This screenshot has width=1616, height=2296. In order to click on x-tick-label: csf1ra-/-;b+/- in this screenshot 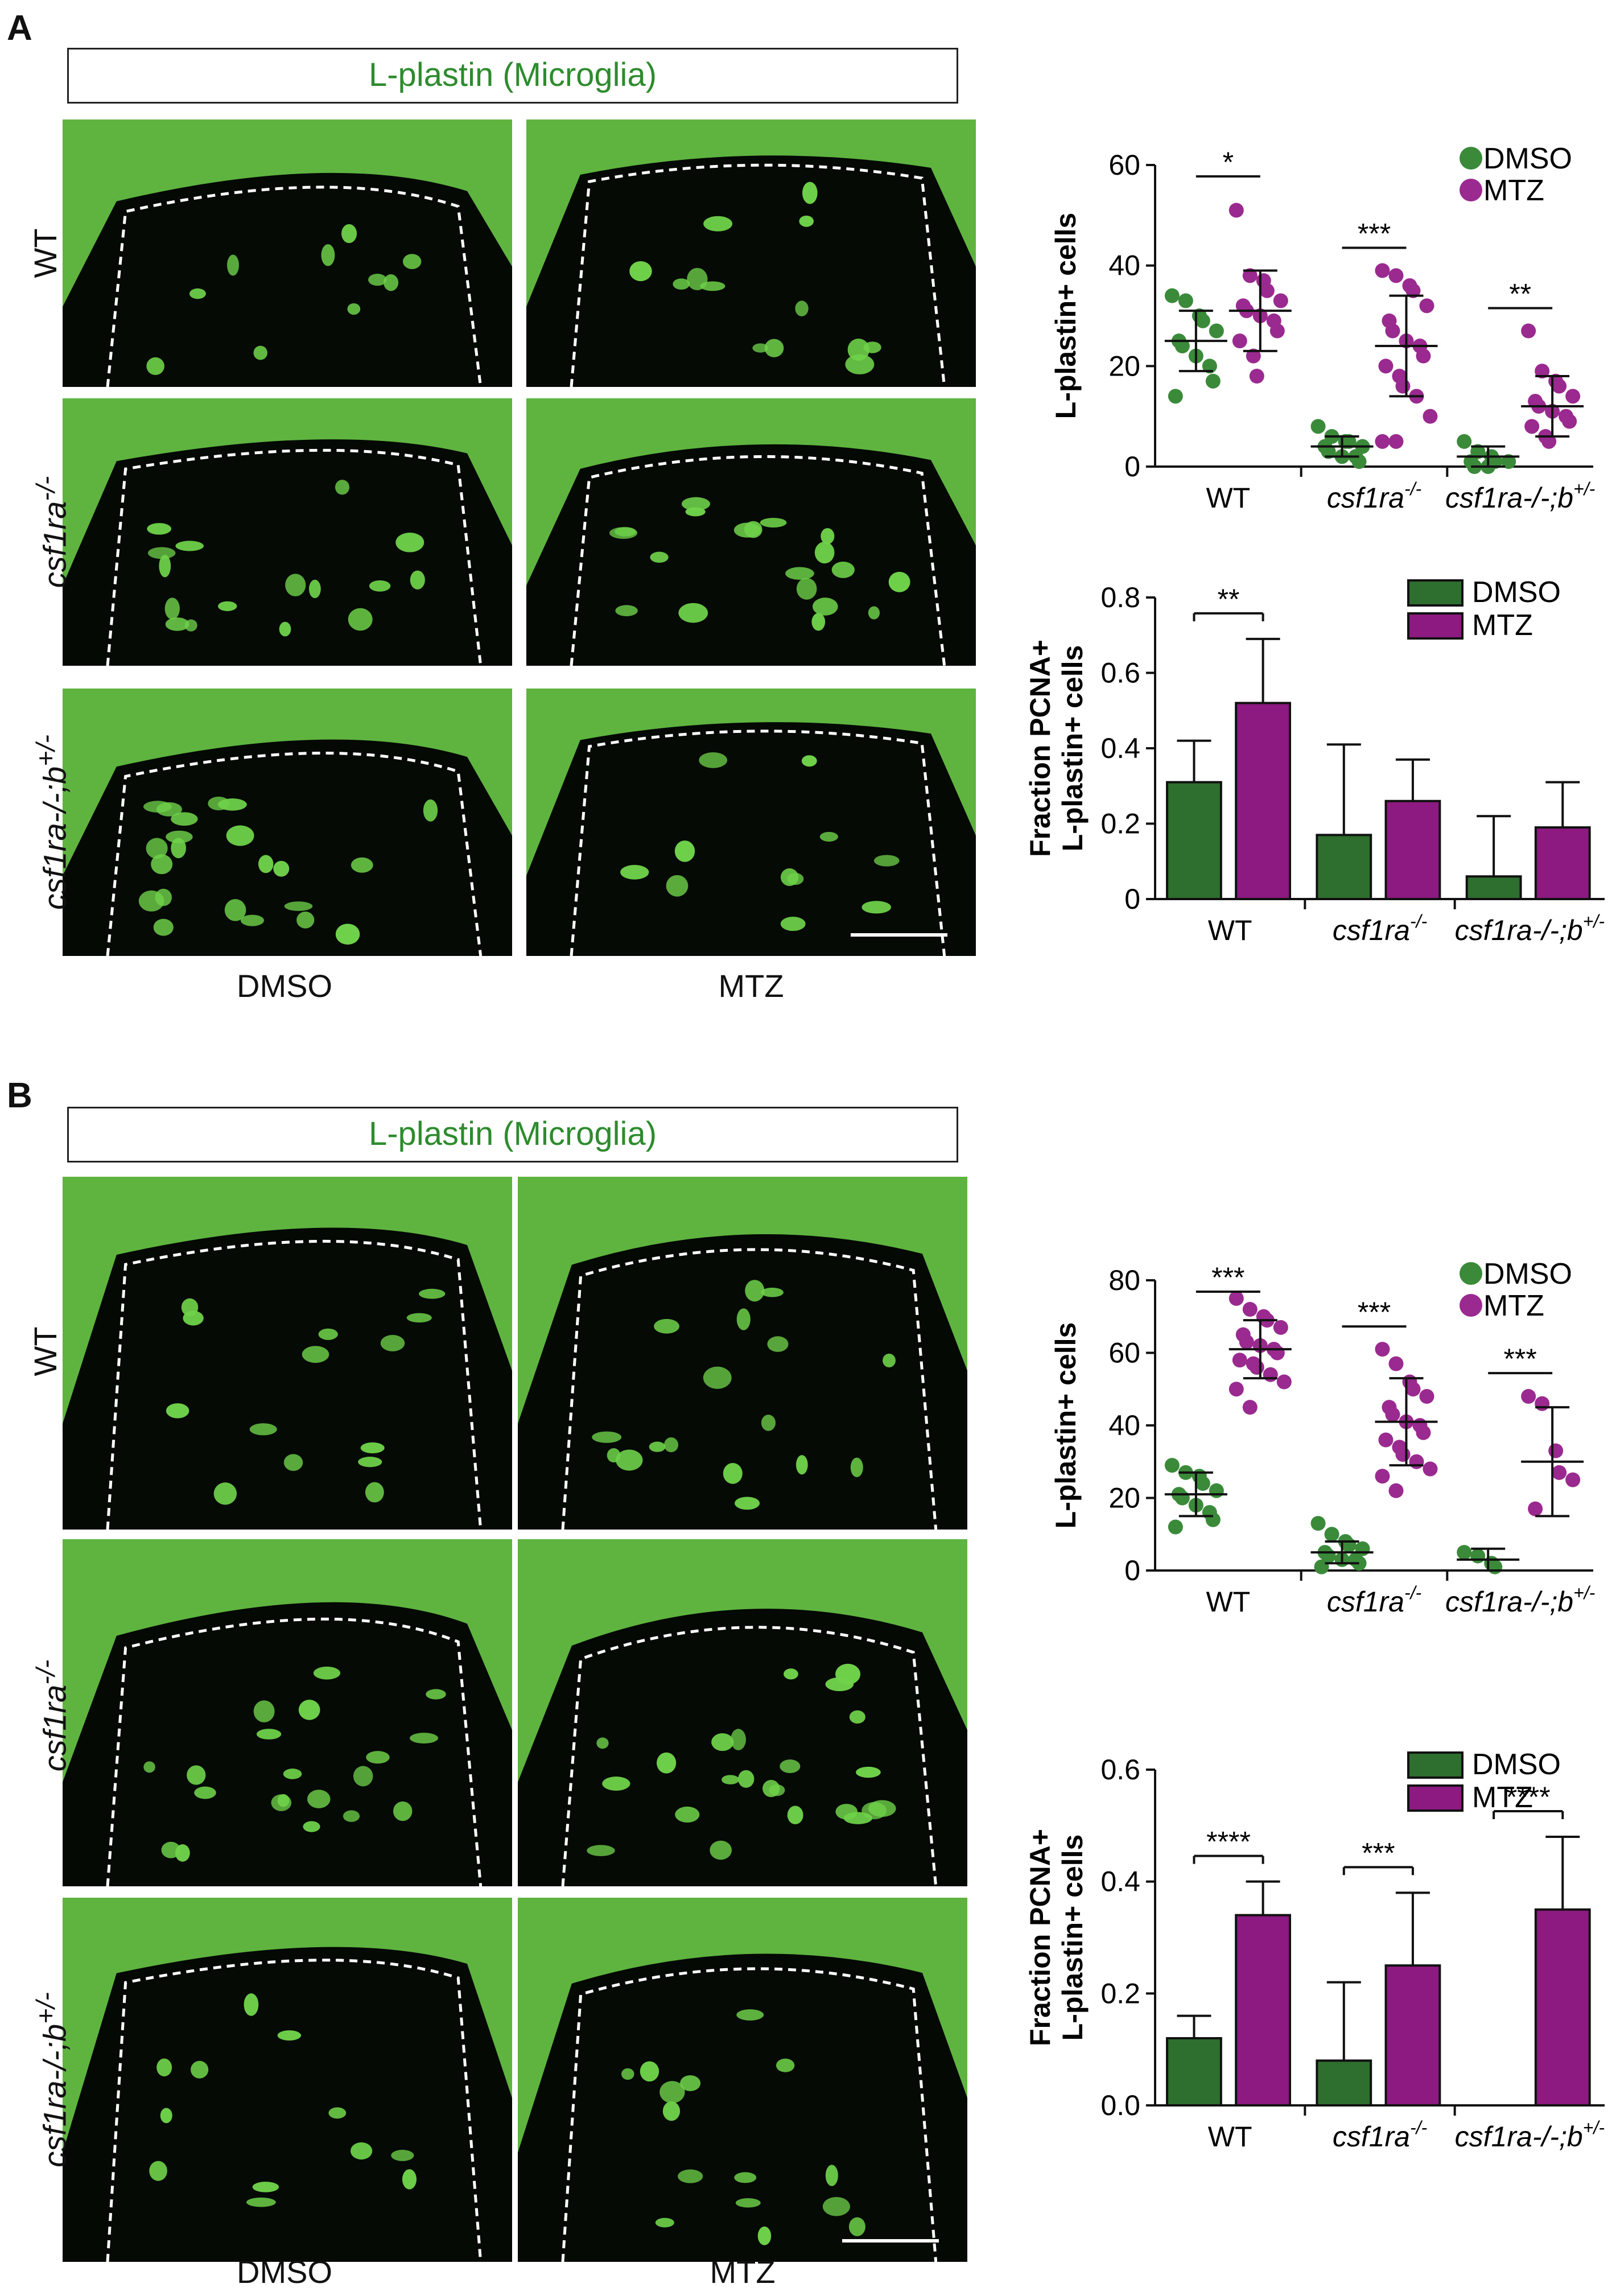, I will do `click(1520, 1600)`.